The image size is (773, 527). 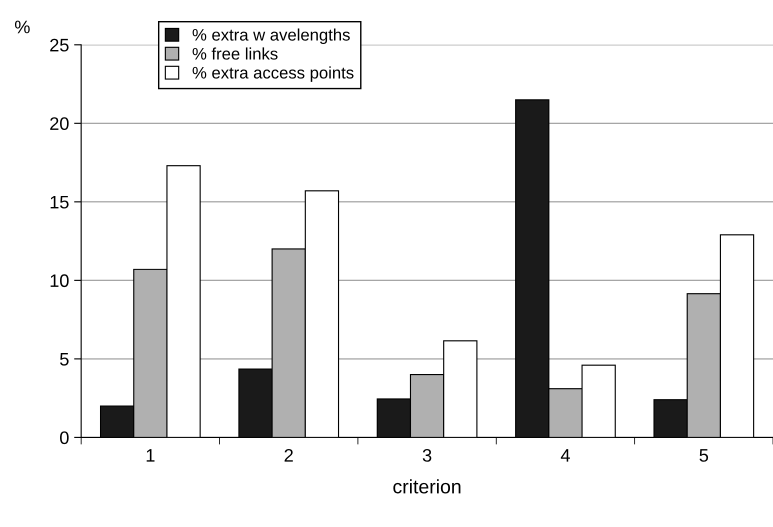 What do you see at coordinates (288, 455) in the screenshot?
I see `x-tick-label: 2` at bounding box center [288, 455].